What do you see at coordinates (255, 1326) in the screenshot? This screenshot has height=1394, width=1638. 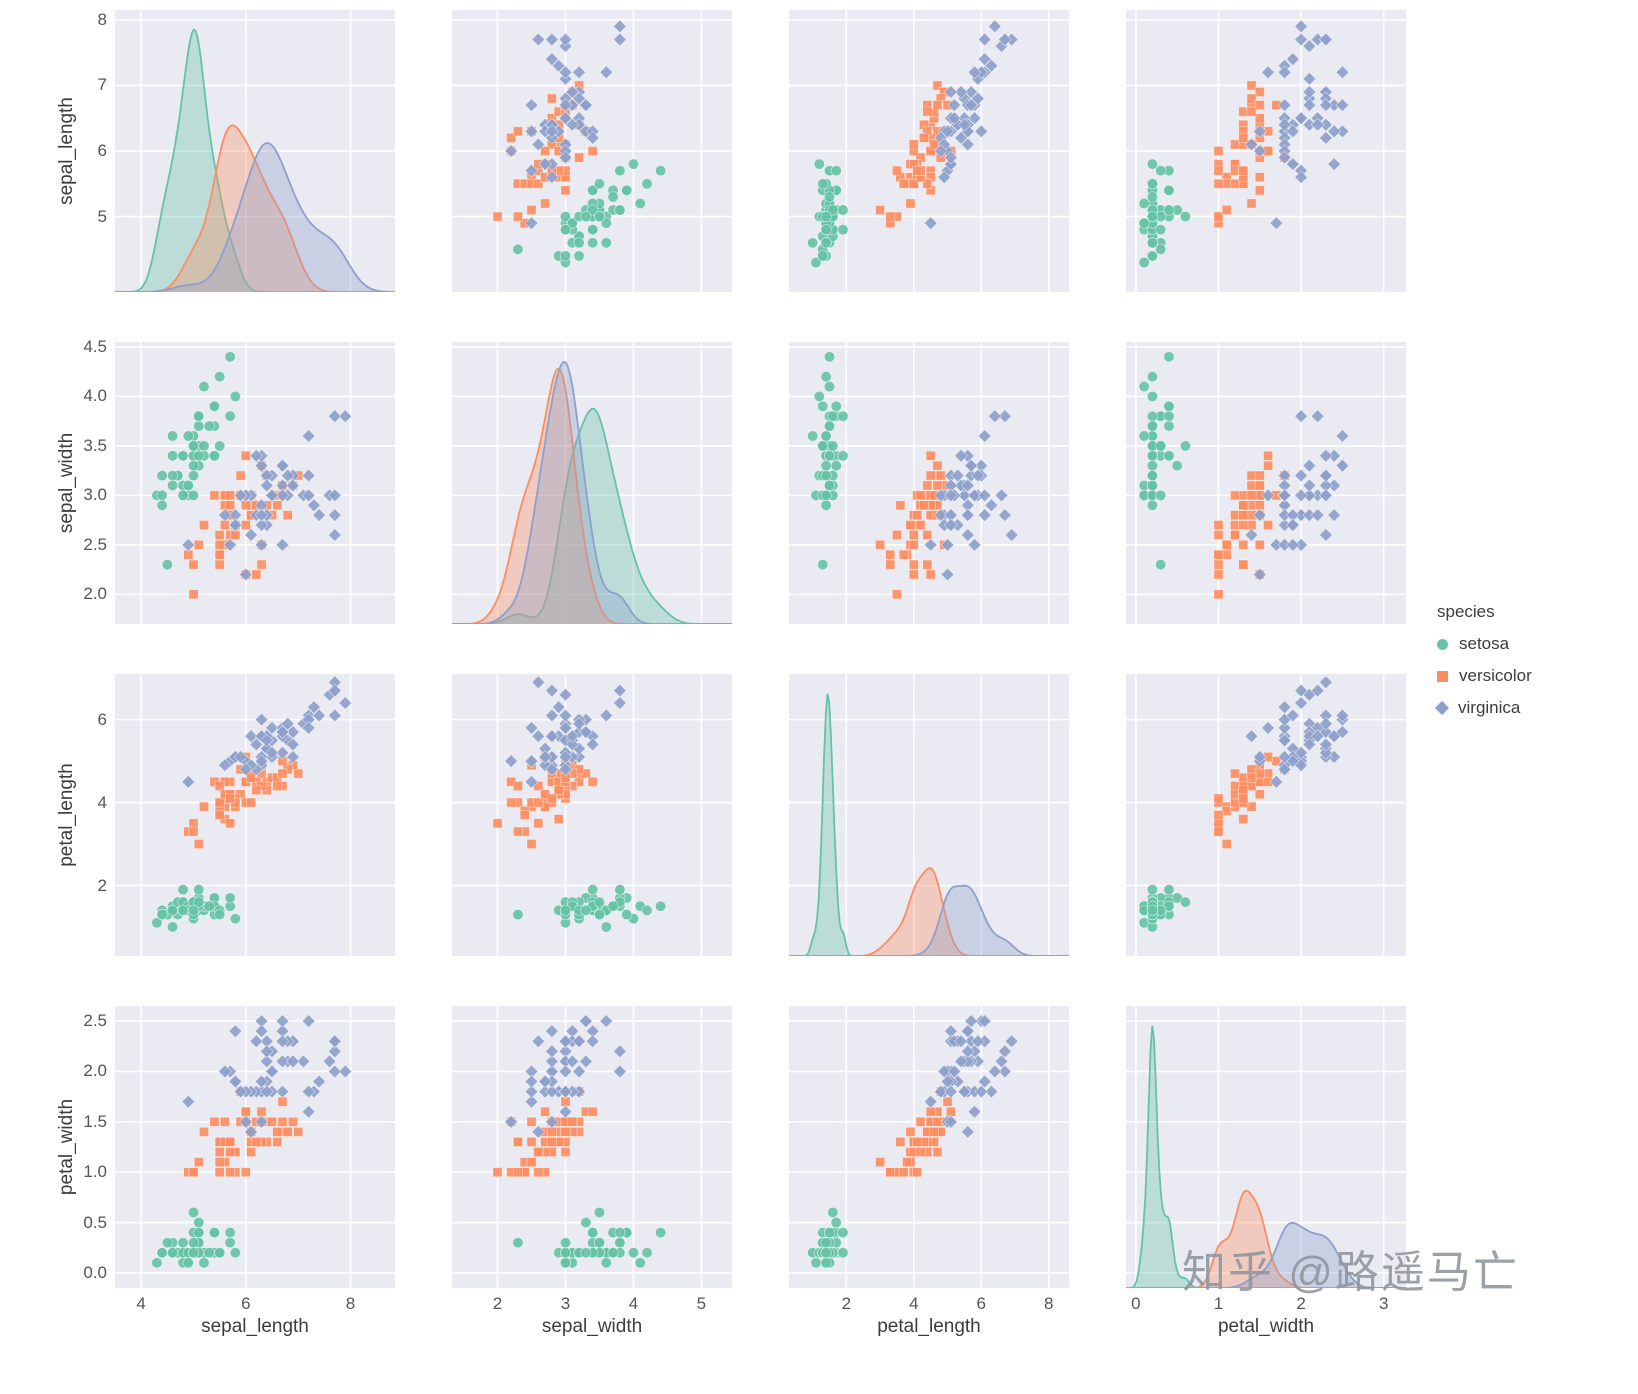 I see `x-axis-label-sepal-length: sepal_length` at bounding box center [255, 1326].